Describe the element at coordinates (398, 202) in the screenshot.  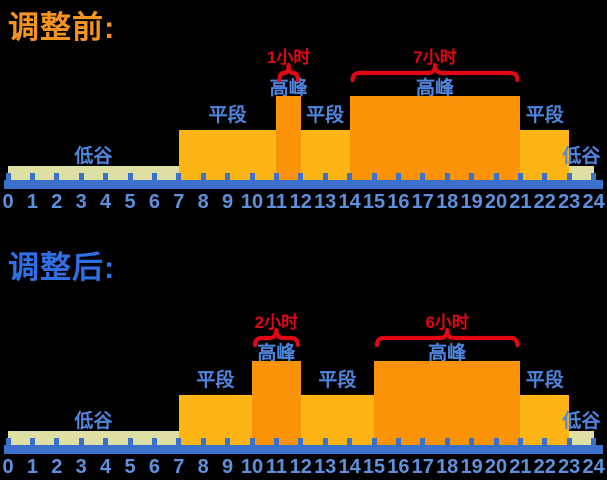
I see `axis-hour-label: 16` at that location.